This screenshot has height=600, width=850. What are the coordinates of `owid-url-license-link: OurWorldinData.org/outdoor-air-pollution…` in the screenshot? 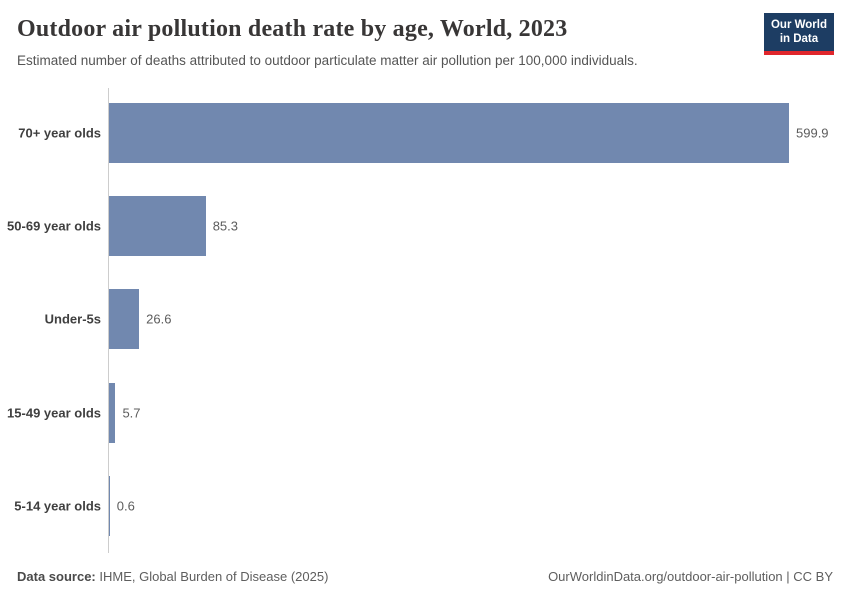 It's located at (690, 576).